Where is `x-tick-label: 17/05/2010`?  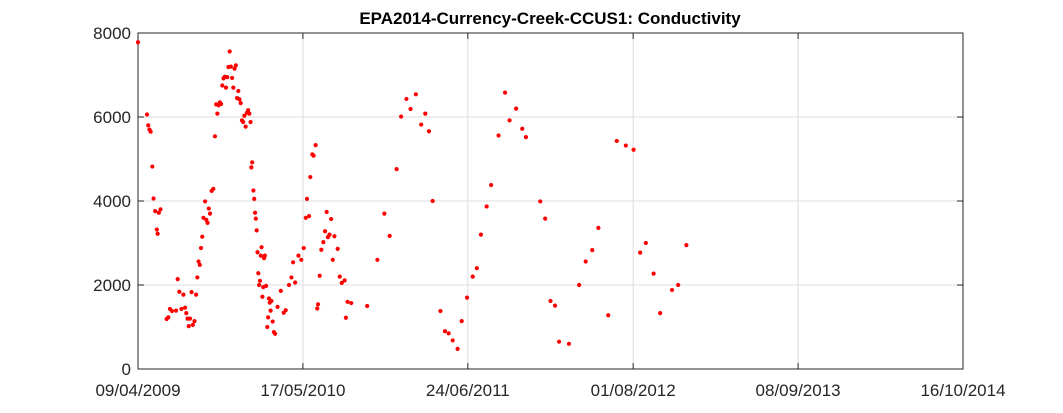
x-tick-label: 17/05/2010 is located at coordinates (302, 390).